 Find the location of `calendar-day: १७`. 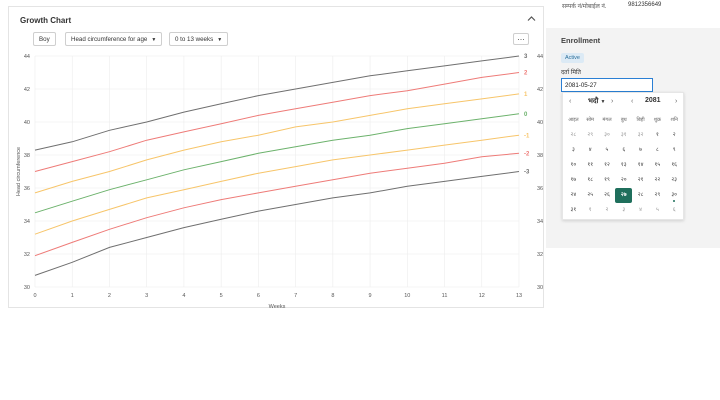

calendar-day: १७ is located at coordinates (573, 180).